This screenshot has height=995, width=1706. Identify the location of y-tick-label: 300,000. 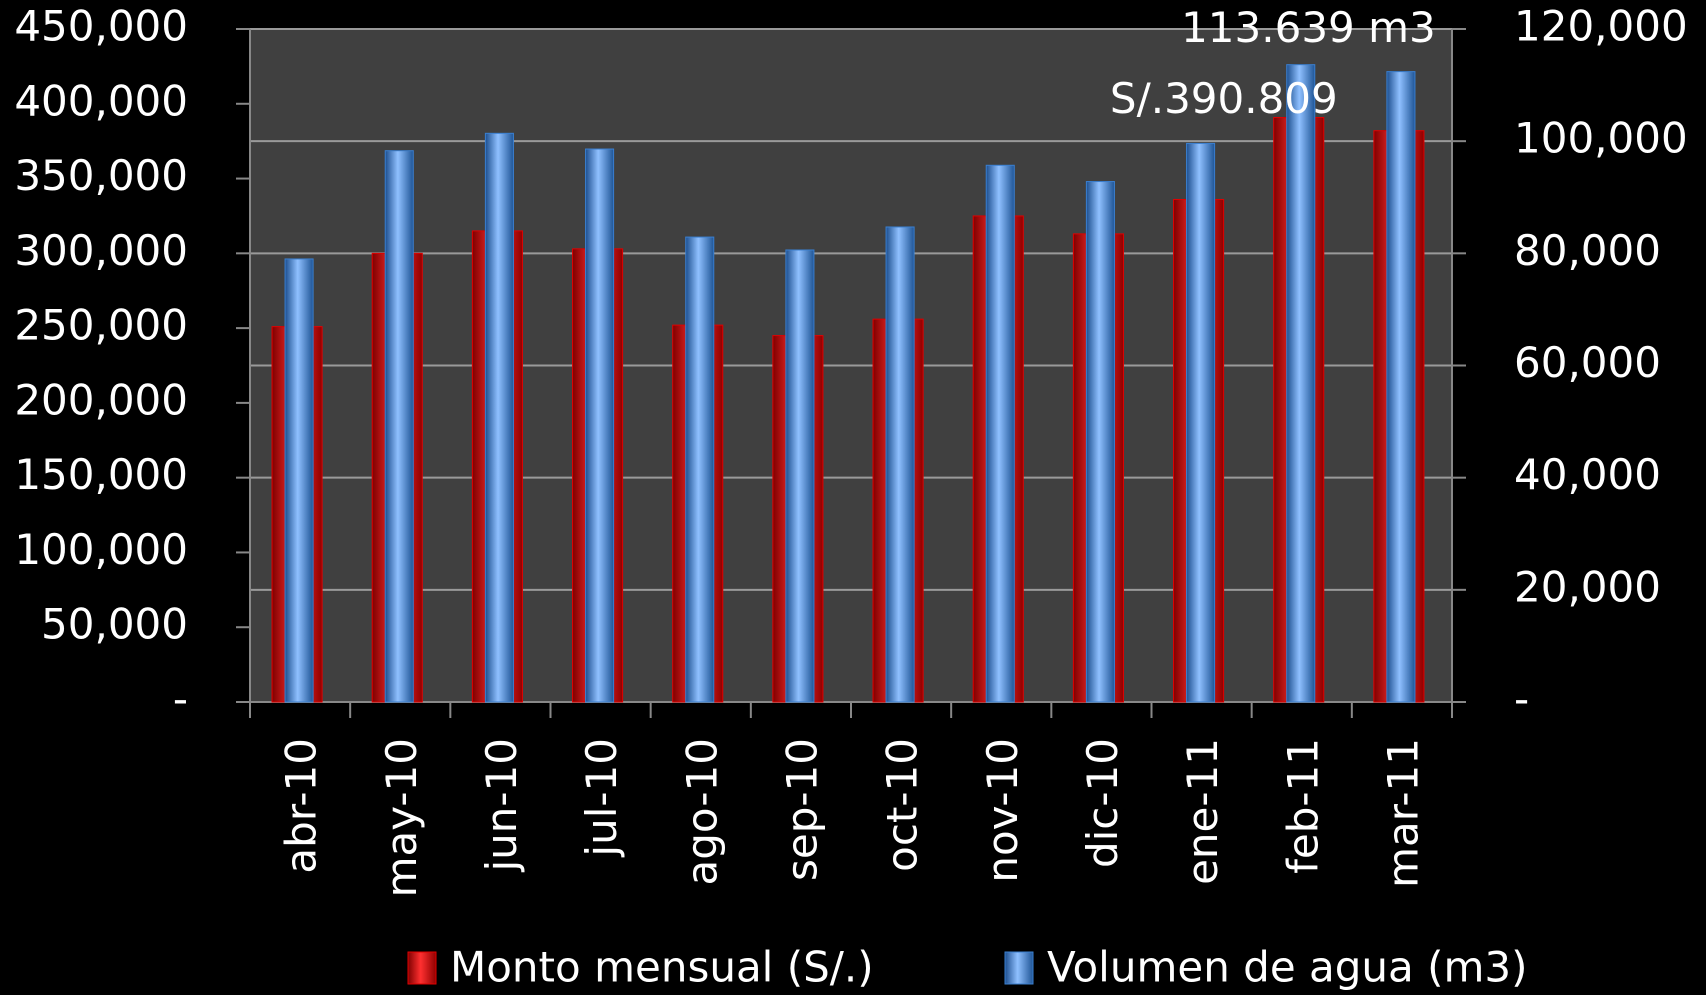
(101, 250).